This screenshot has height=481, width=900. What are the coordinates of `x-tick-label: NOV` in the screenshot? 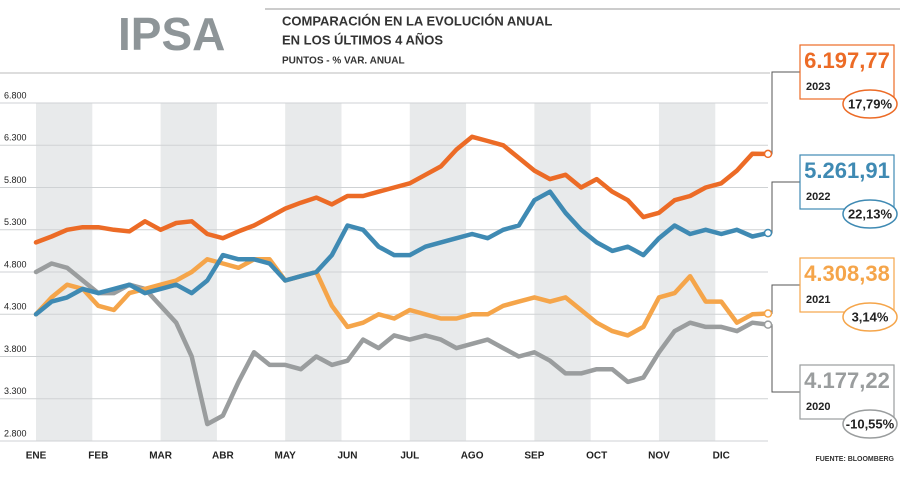 It's located at (659, 456).